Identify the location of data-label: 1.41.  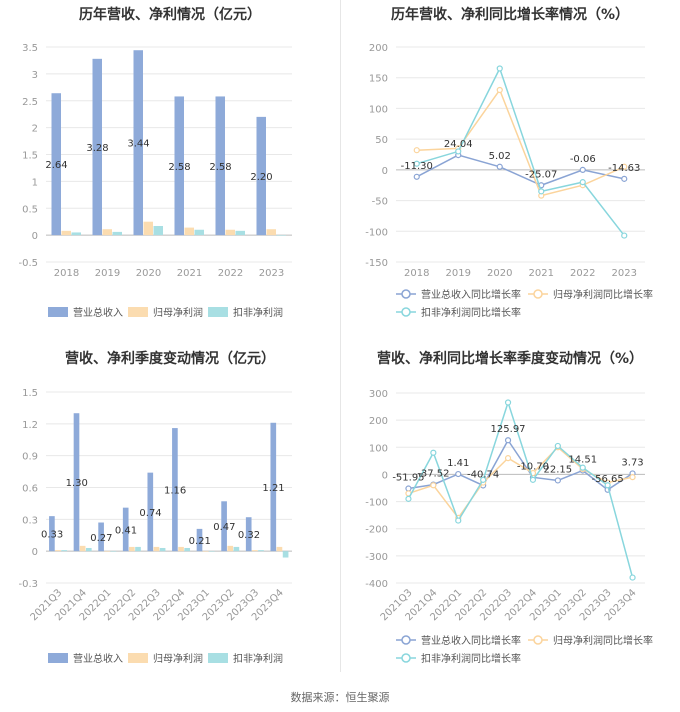
(458, 463).